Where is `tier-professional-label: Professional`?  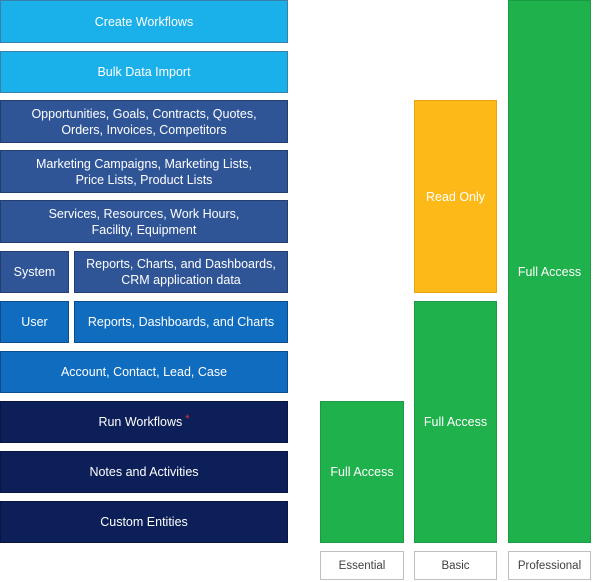 tier-professional-label: Professional is located at coordinates (549, 565).